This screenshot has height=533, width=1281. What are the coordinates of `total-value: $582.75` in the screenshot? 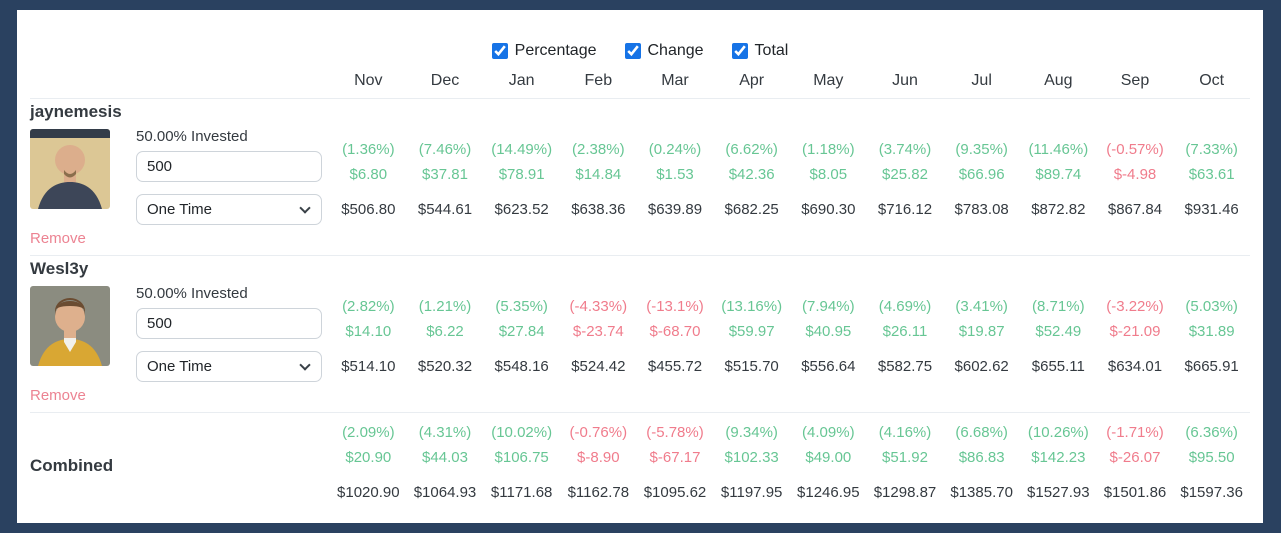 It's located at (905, 366).